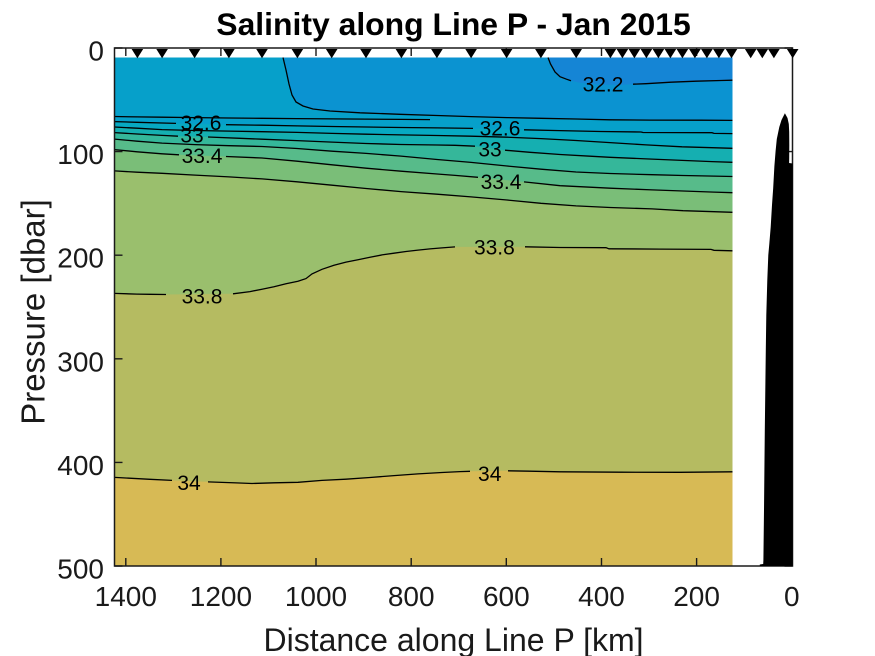 The height and width of the screenshot is (656, 875). Describe the element at coordinates (506, 596) in the screenshot. I see `svg-text: 600` at that location.